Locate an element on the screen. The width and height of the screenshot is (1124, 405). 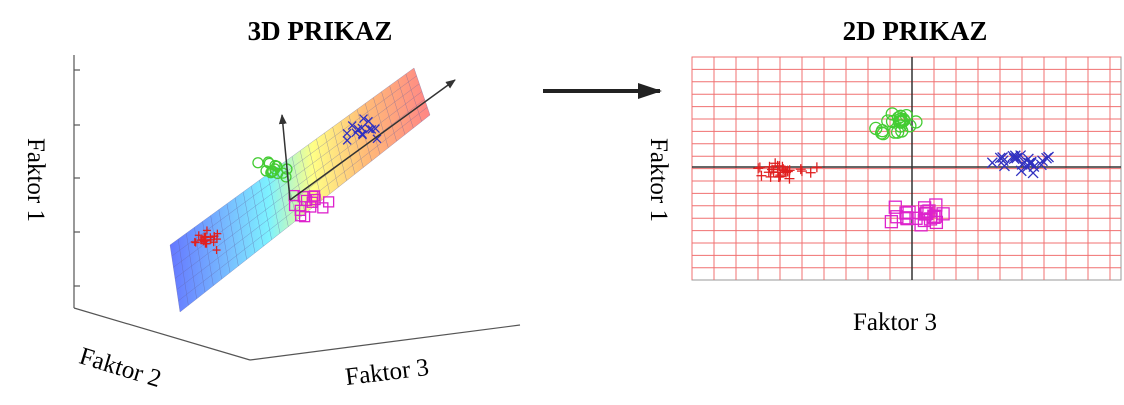
panel-3d-title: 3D PRIKAZ is located at coordinates (320, 31).